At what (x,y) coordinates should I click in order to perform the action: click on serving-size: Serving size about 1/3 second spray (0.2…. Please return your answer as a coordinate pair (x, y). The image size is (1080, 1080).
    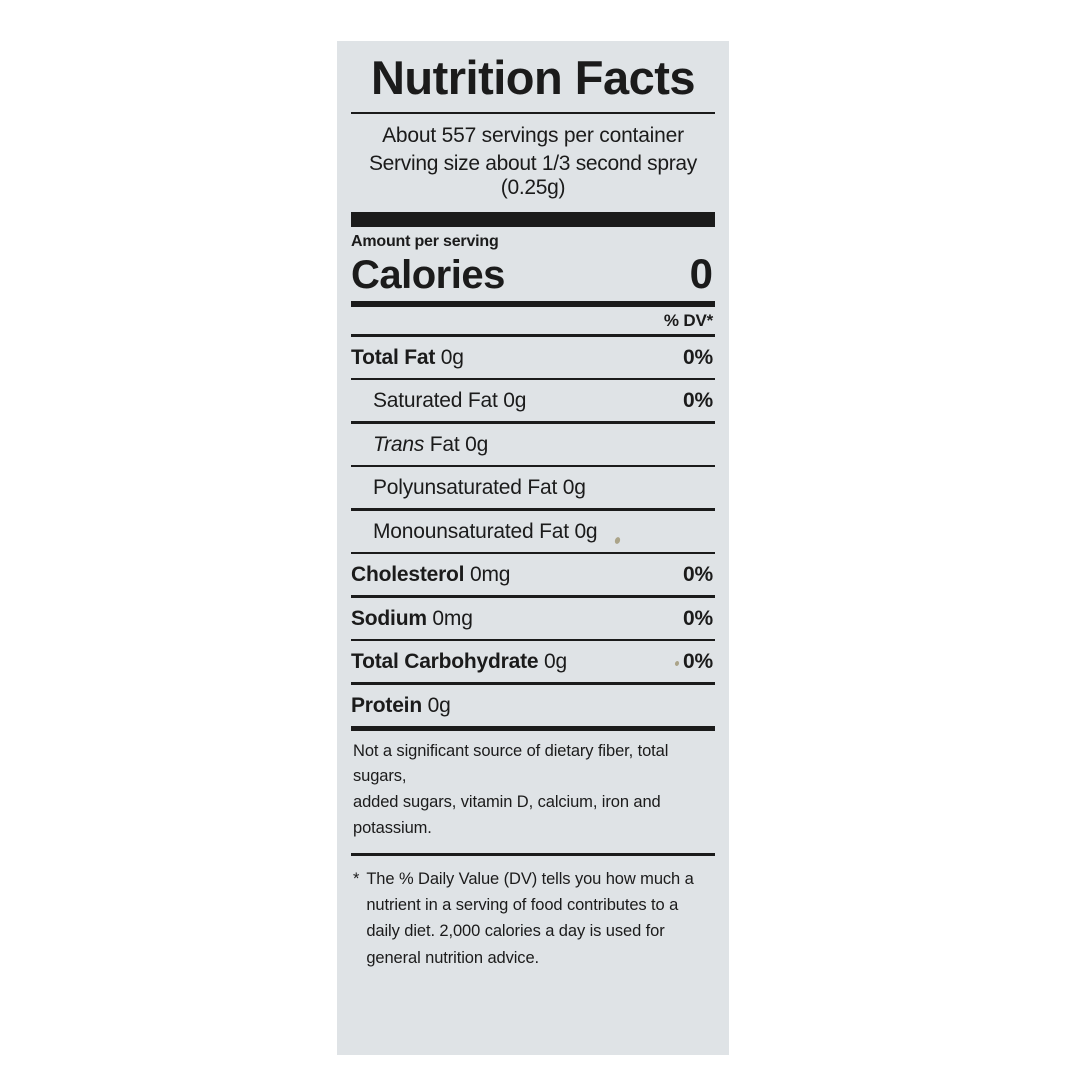
    Looking at the image, I should click on (533, 176).